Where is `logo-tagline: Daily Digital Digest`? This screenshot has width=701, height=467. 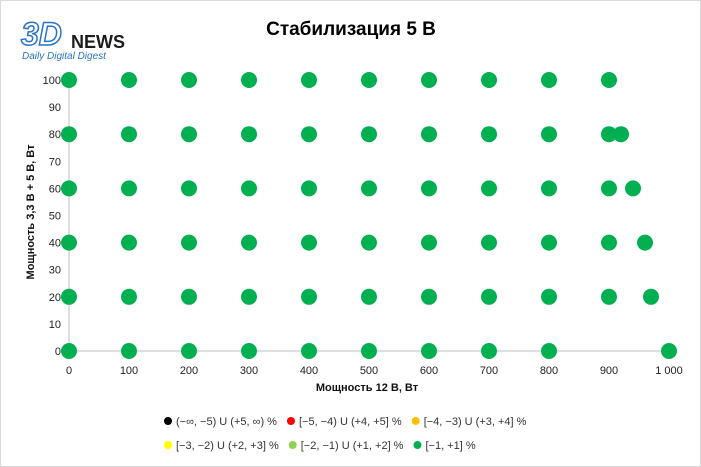
logo-tagline: Daily Digital Digest is located at coordinates (64, 56).